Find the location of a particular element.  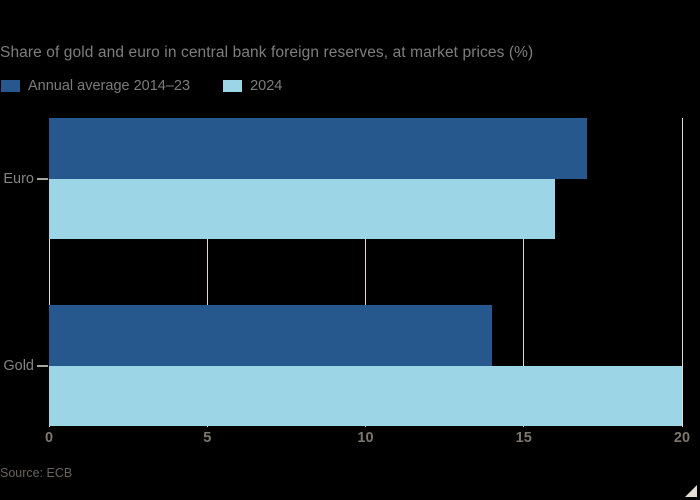

legend-item-2024: 2024 is located at coordinates (252, 86).